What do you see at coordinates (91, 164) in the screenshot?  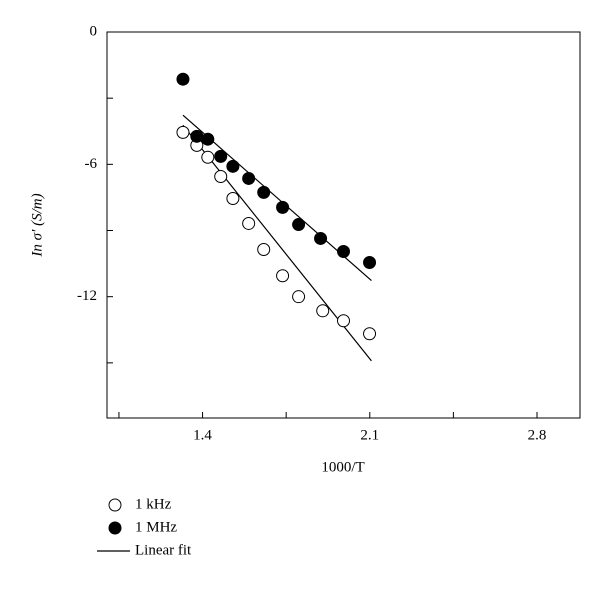 I see `y-tick-label: -6` at bounding box center [91, 164].